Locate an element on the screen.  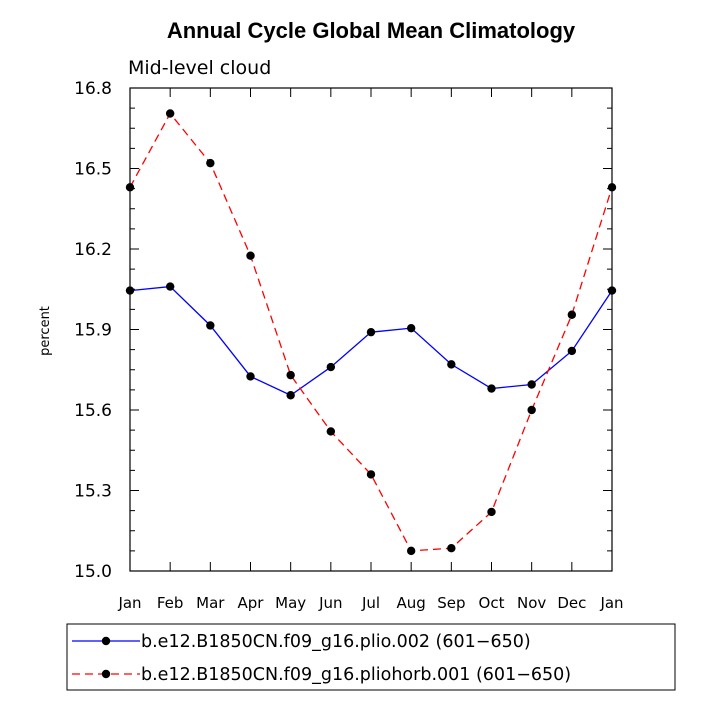
series-line is located at coordinates (371, 340).